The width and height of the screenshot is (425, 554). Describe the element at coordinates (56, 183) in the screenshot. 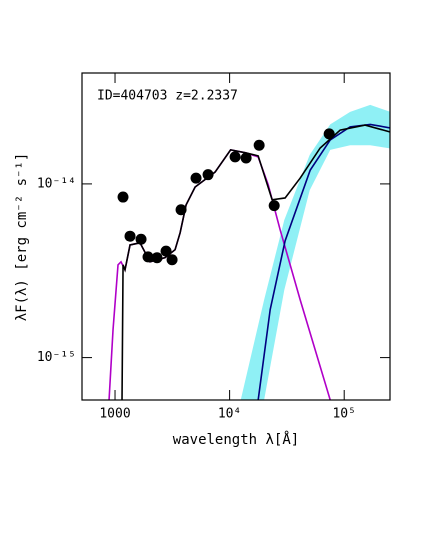

I see `y-tick-label: 10⁻¹⁴` at that location.